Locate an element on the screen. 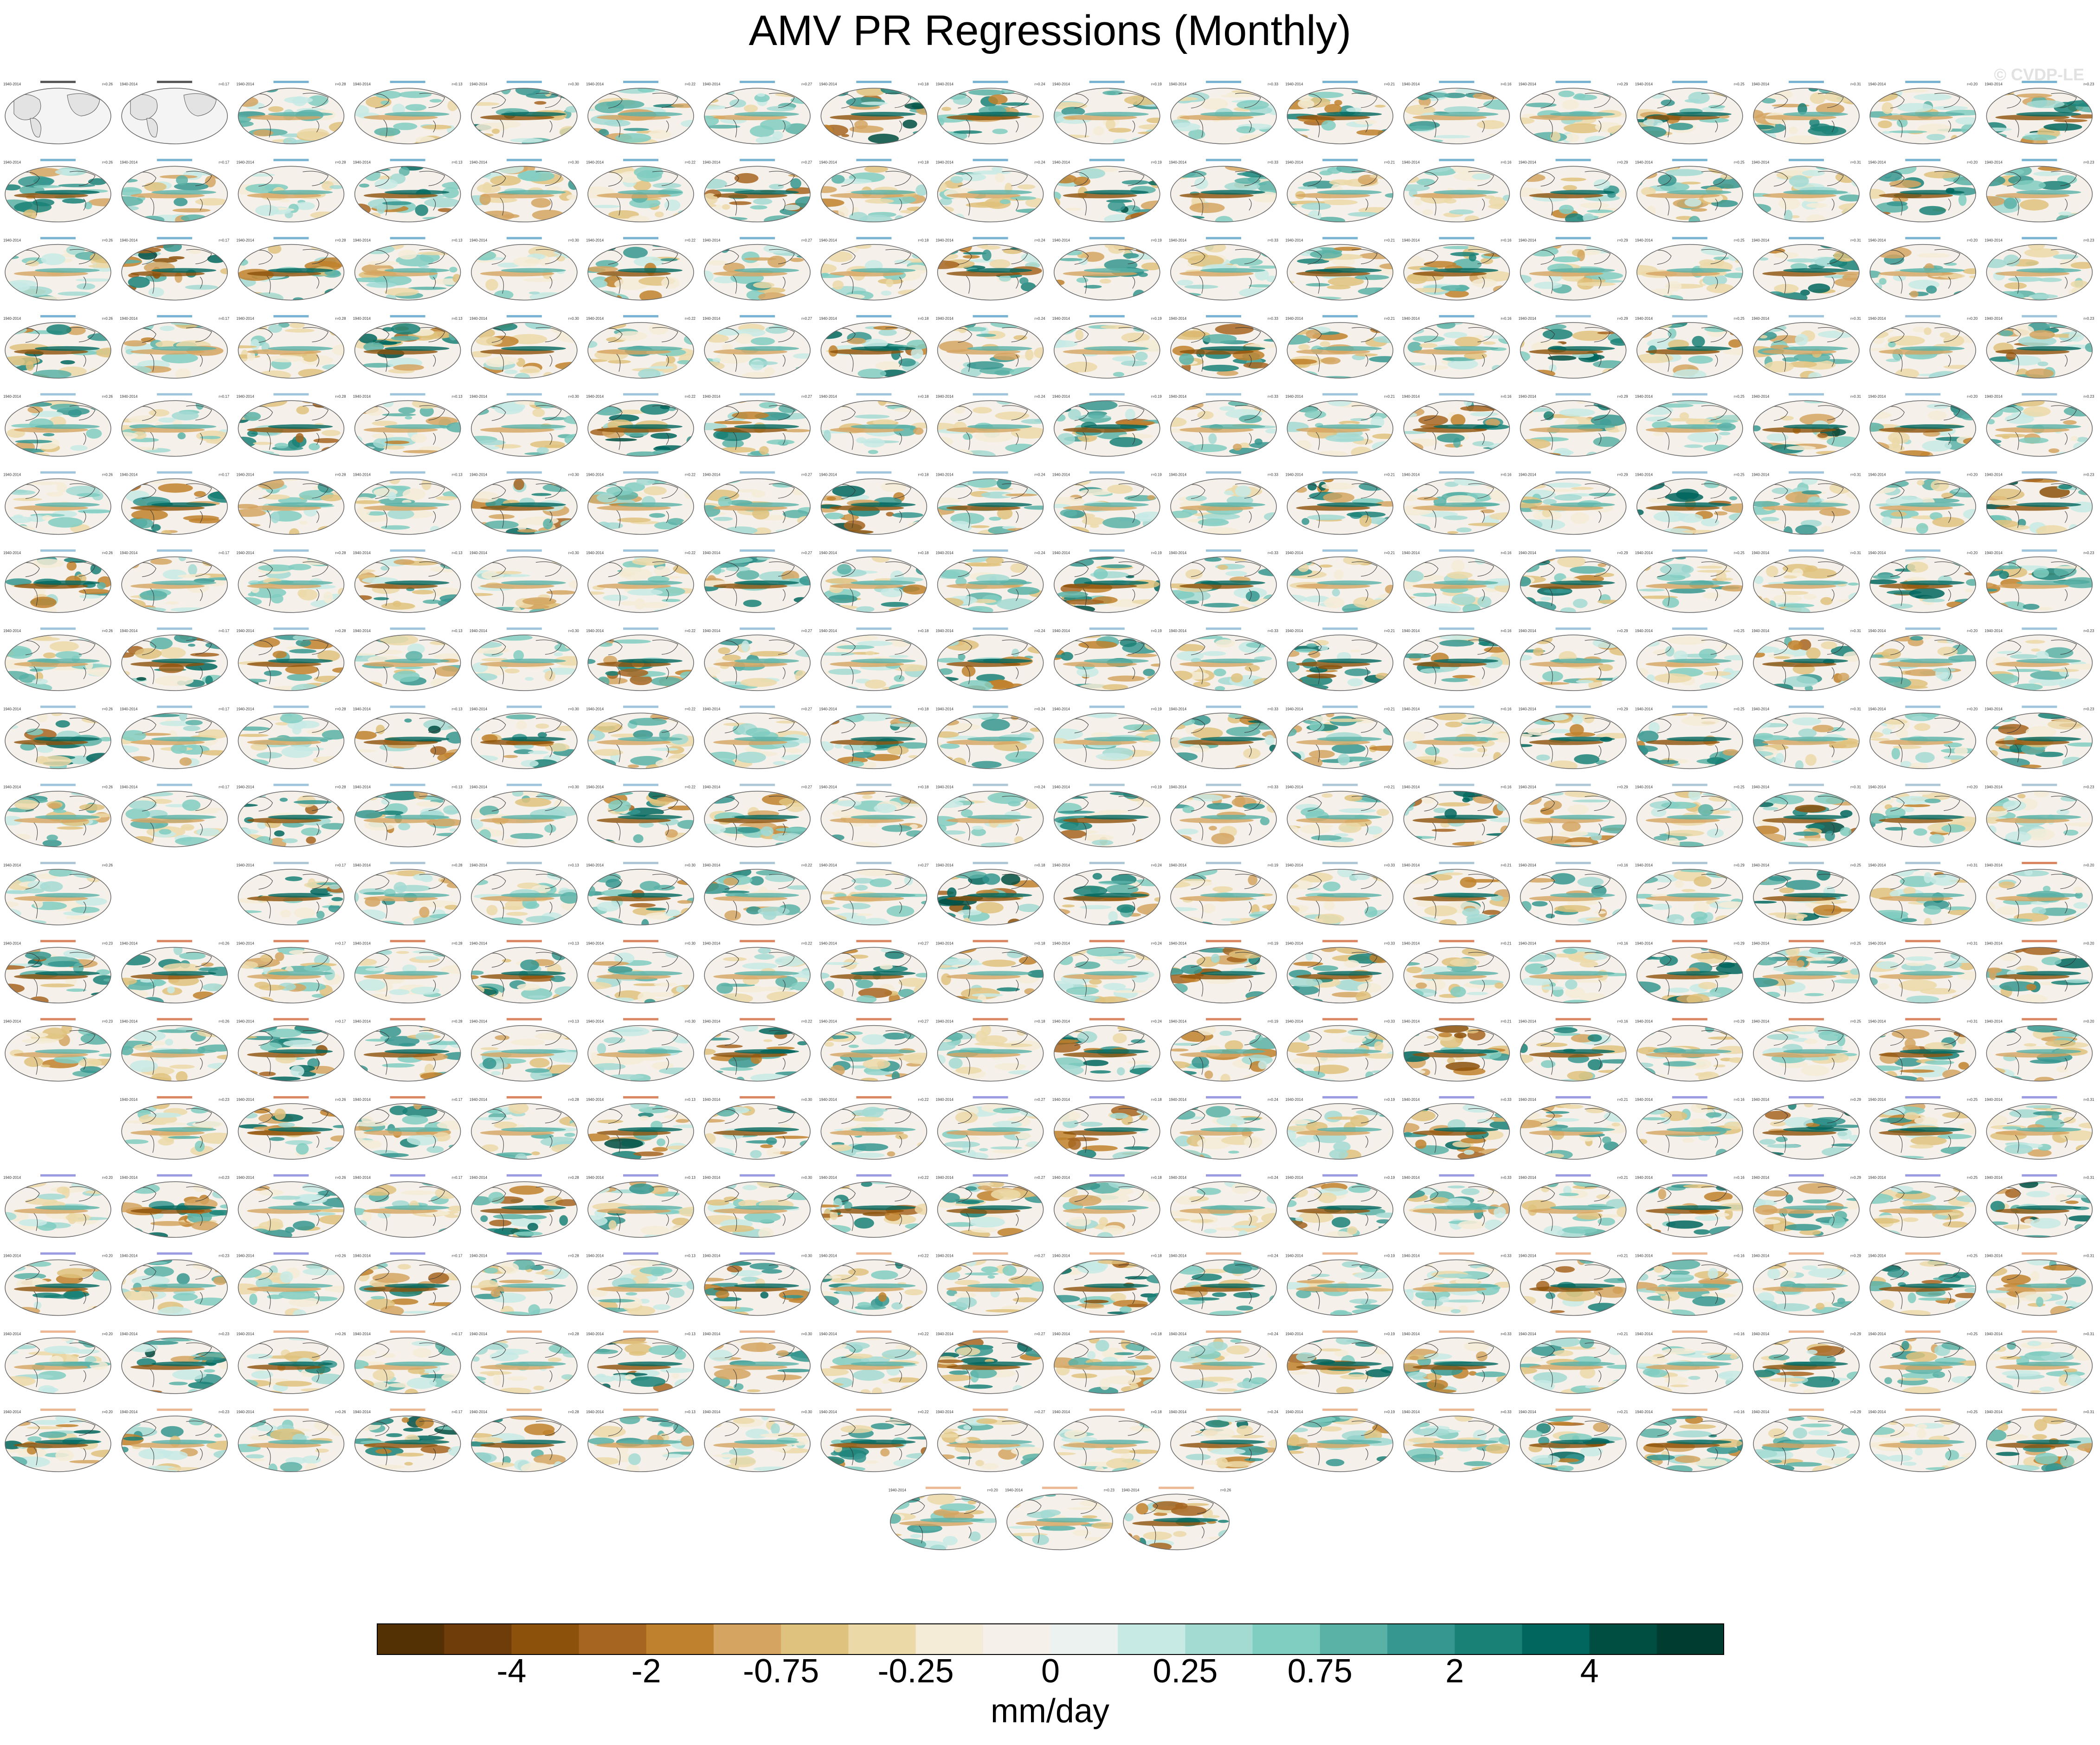 The width and height of the screenshot is (2100, 1745). panel-correlation: r=0.13 is located at coordinates (458, 787).